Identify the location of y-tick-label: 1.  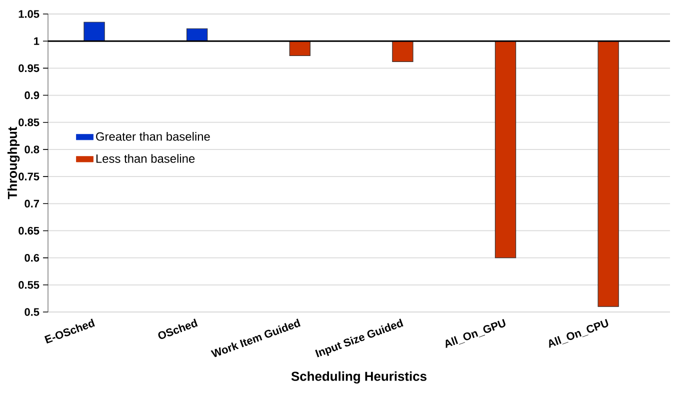
(37, 41).